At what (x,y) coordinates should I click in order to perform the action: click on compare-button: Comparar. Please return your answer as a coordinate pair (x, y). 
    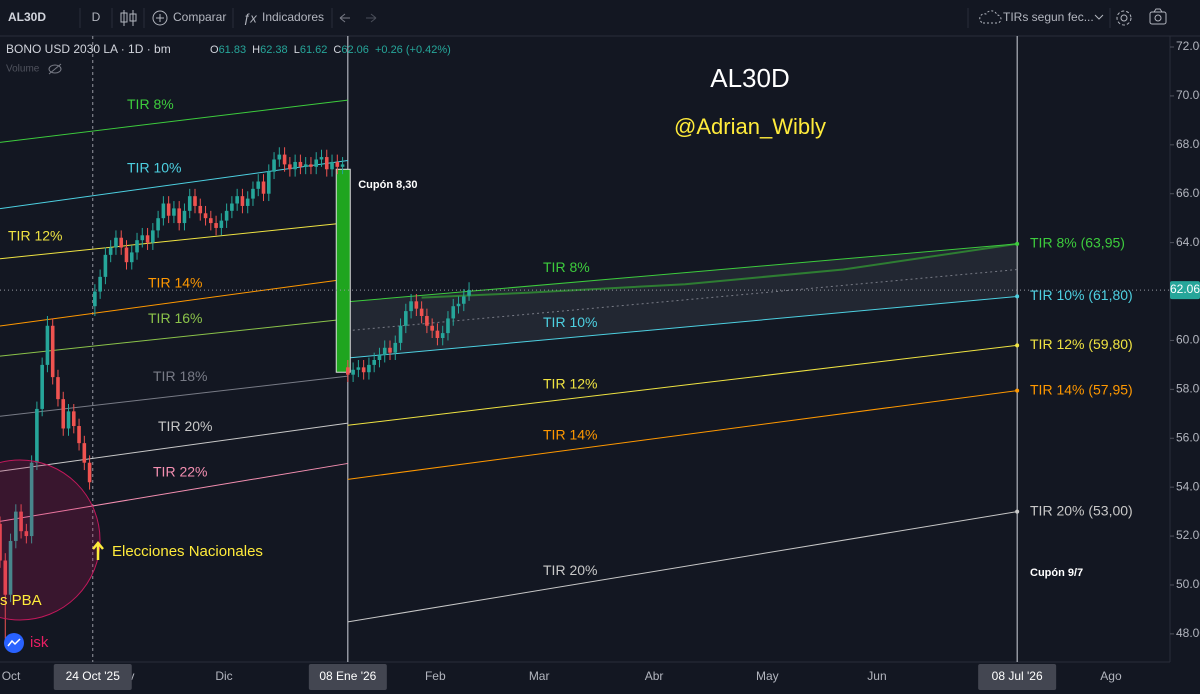
    Looking at the image, I should click on (199, 17).